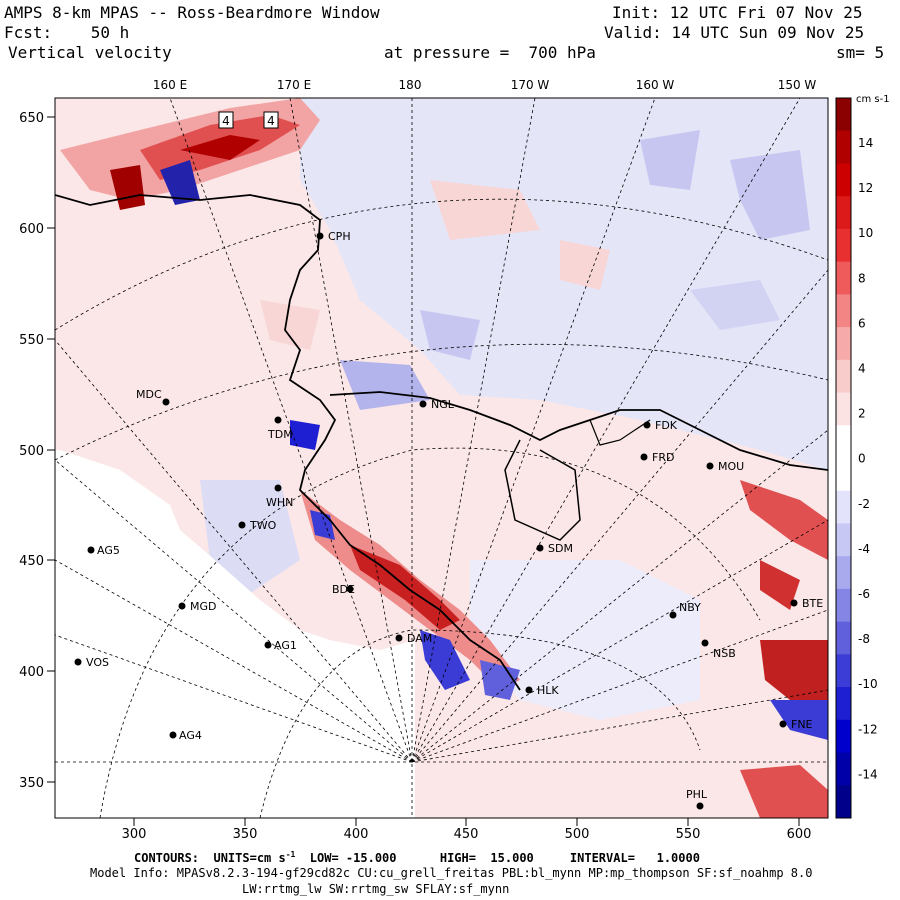 The width and height of the screenshot is (900, 900). What do you see at coordinates (862, 278) in the screenshot?
I see `colorbar-label: 8` at bounding box center [862, 278].